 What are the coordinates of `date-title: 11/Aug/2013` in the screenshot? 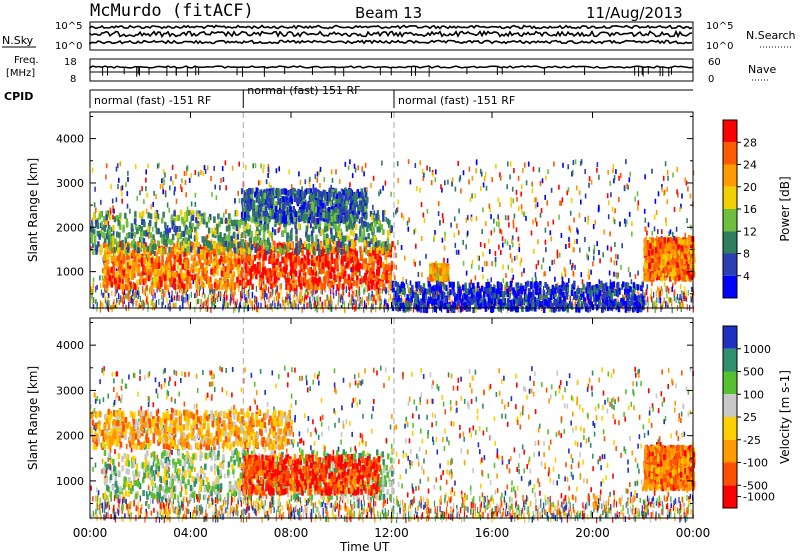 It's located at (634, 13).